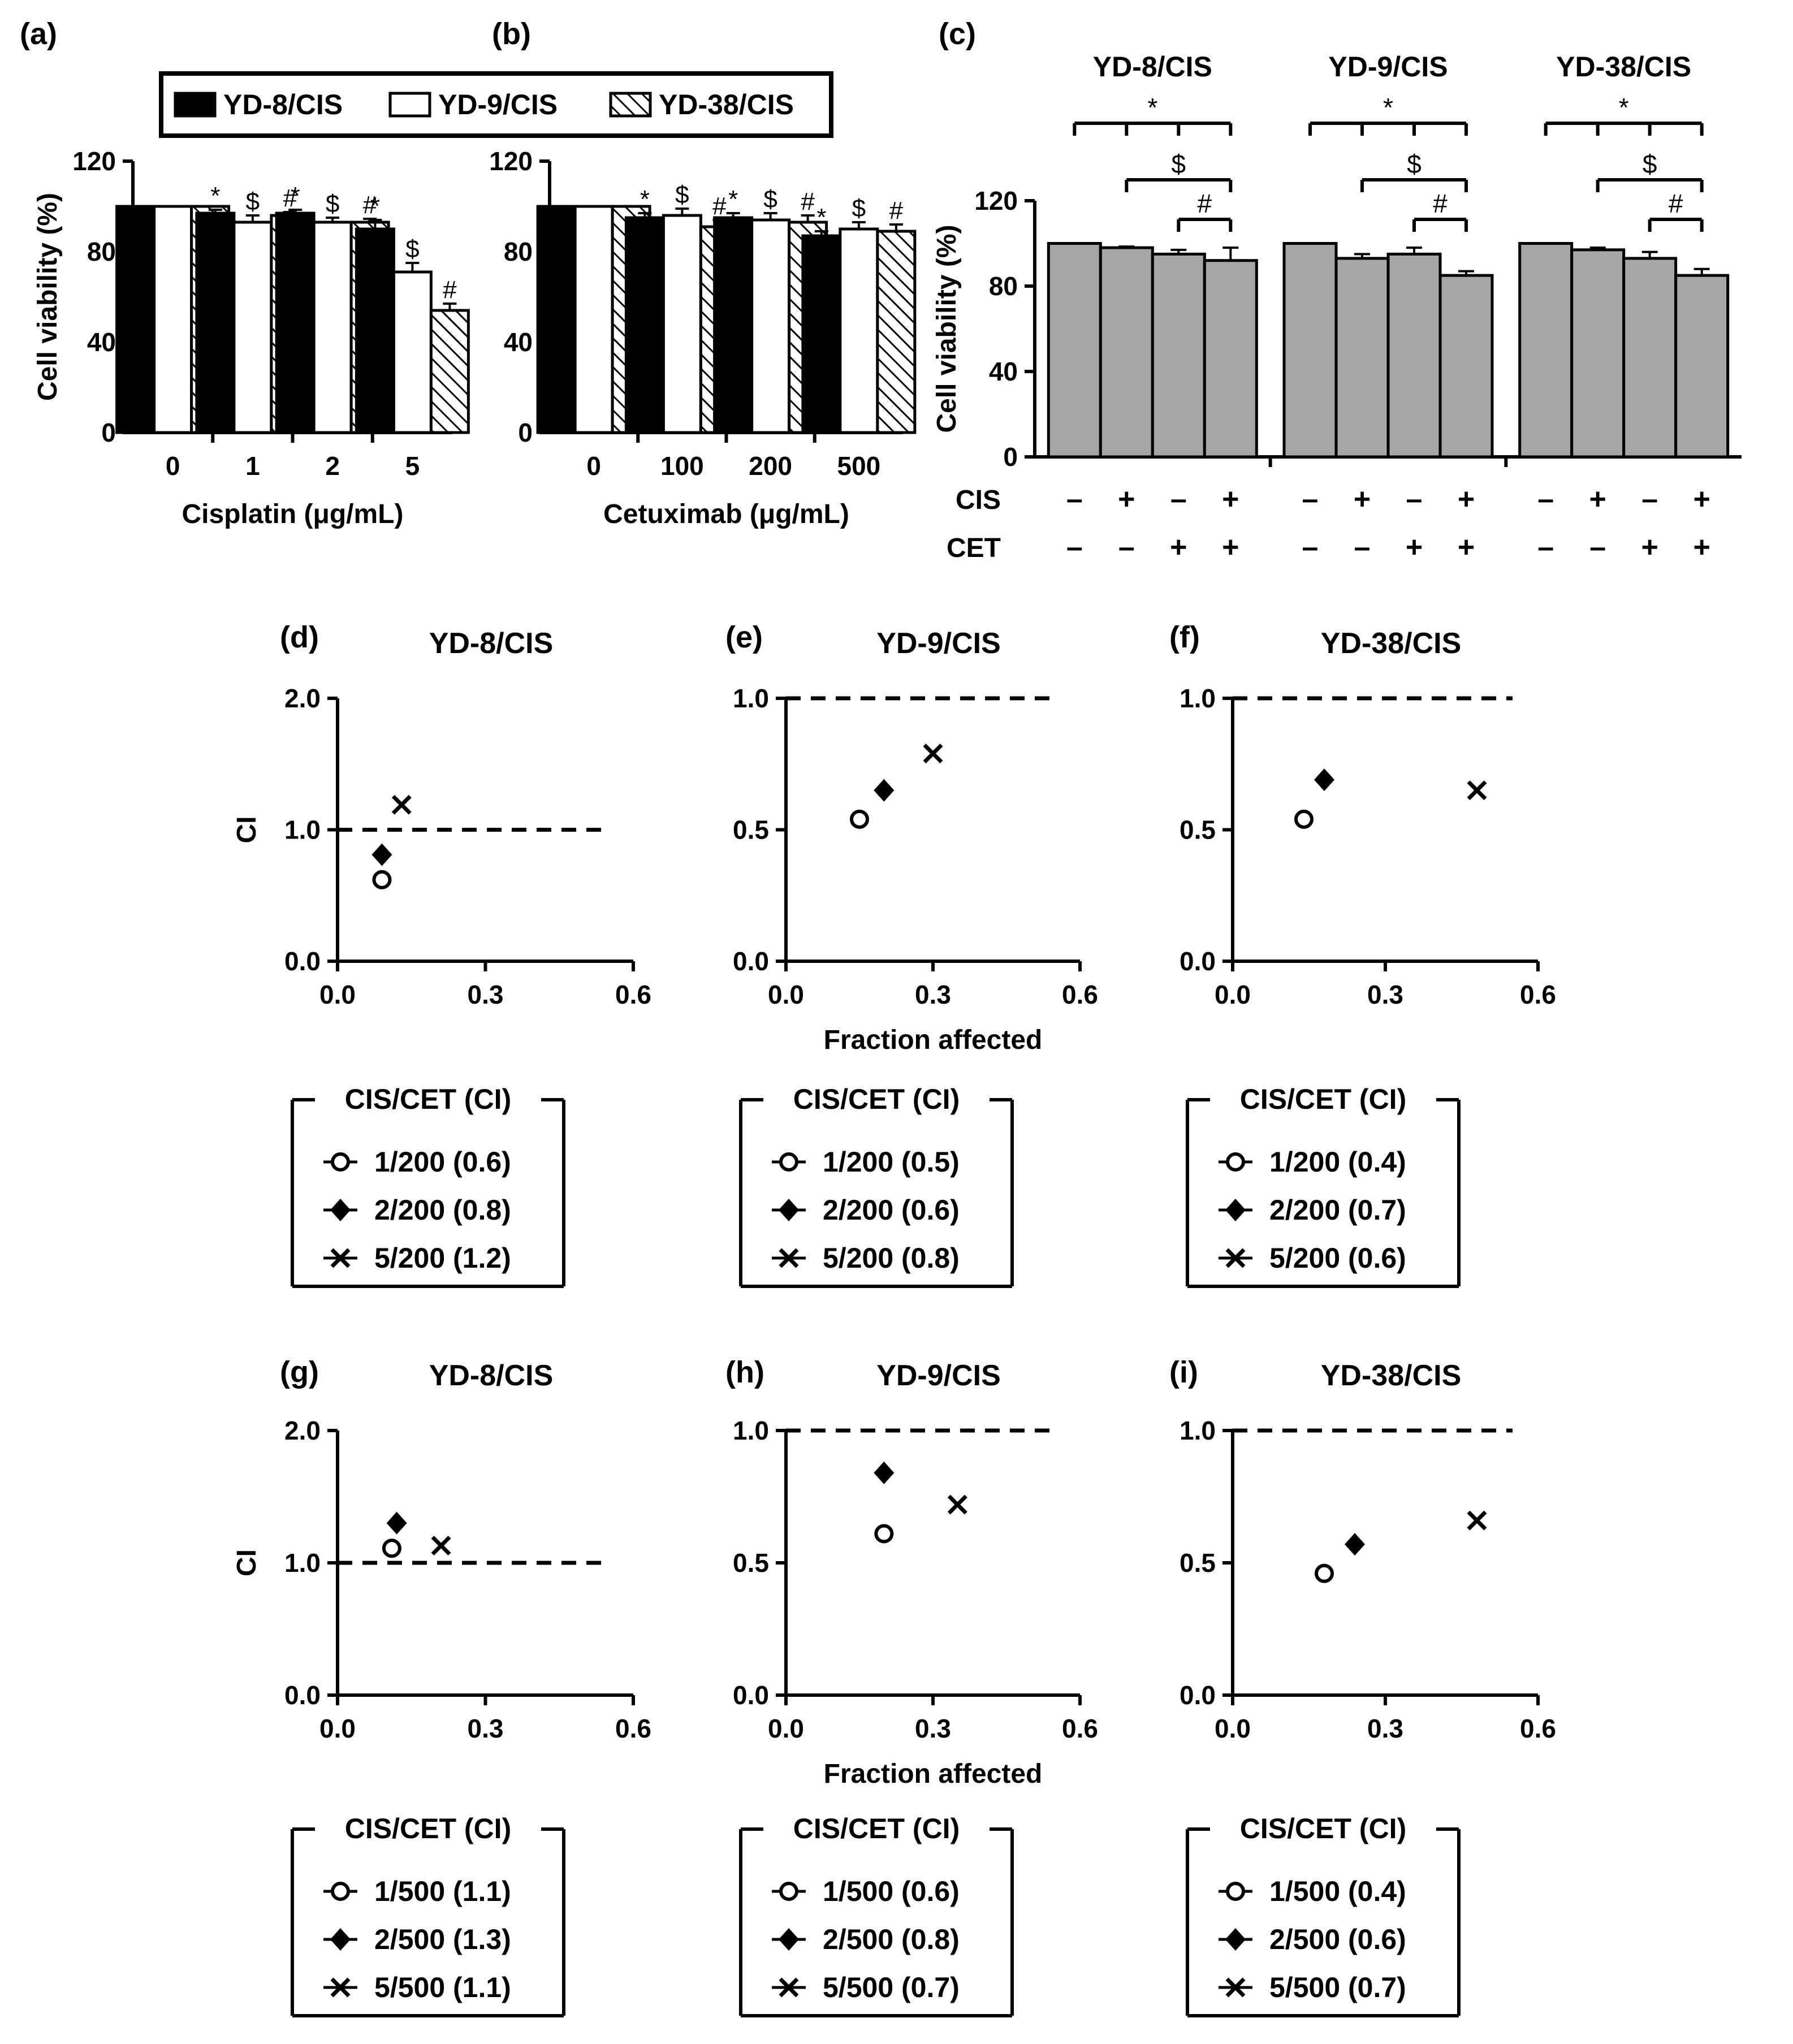 The height and width of the screenshot is (2044, 1793). Describe the element at coordinates (974, 548) in the screenshot. I see `row-label: CET` at that location.